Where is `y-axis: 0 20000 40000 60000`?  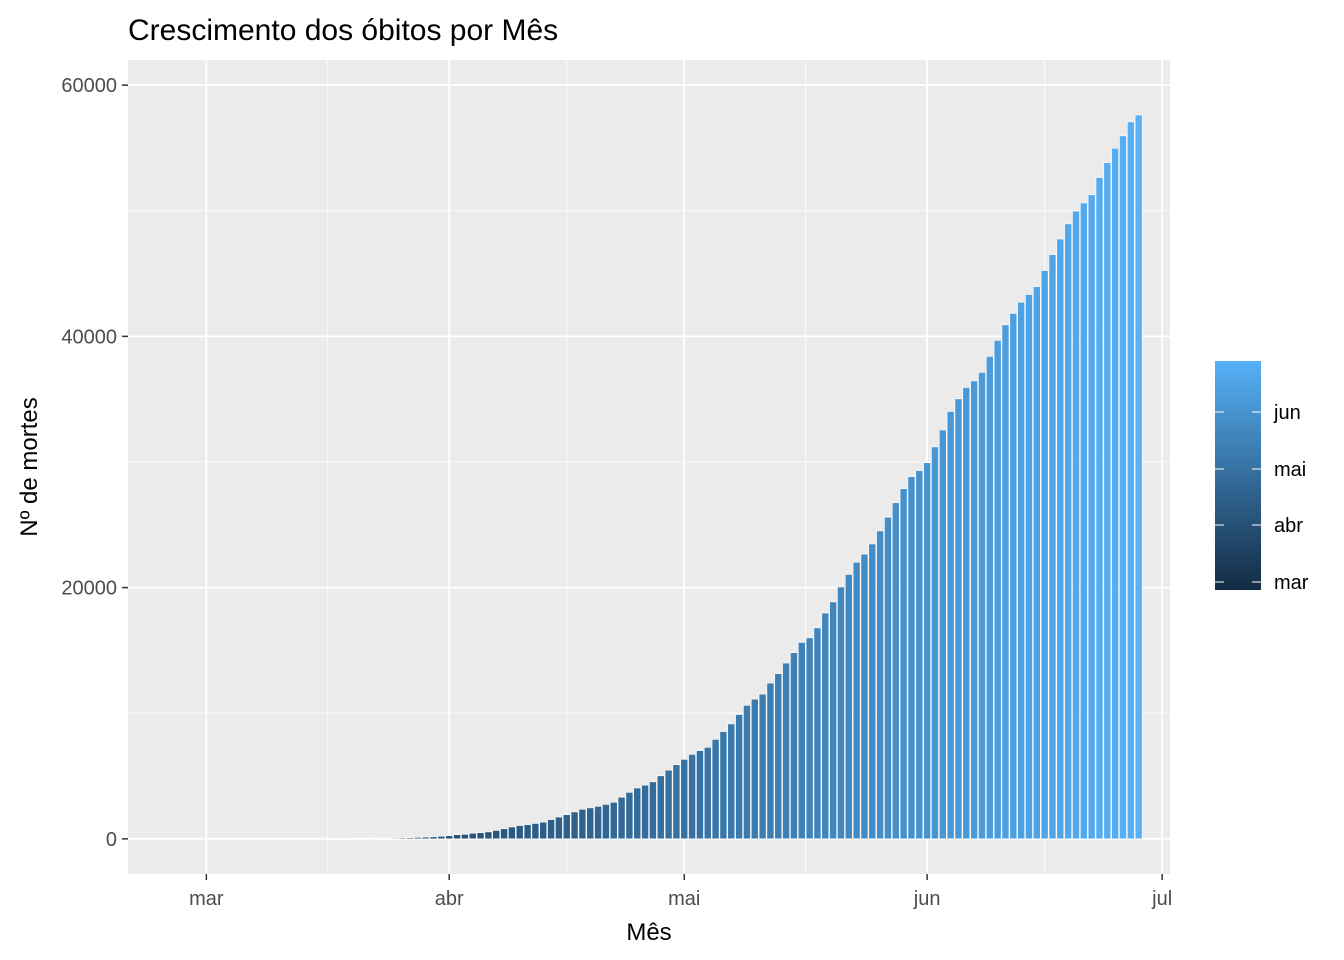 y-axis: 0 20000 40000 60000 is located at coordinates (94, 463).